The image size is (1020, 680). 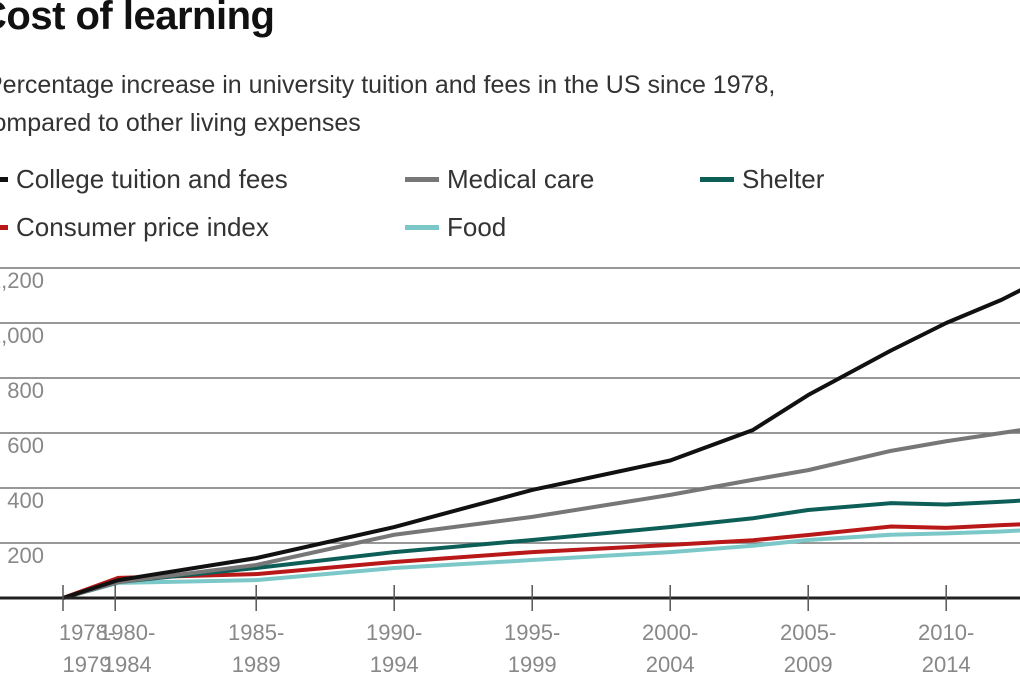 I want to click on legend-college: College tuition and fees, so click(x=144, y=179).